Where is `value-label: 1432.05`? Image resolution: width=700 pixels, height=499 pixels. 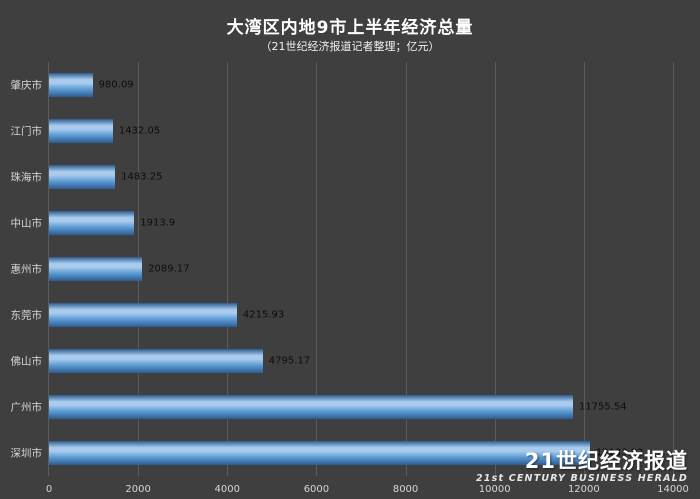
value-label: 1432.05 is located at coordinates (139, 131).